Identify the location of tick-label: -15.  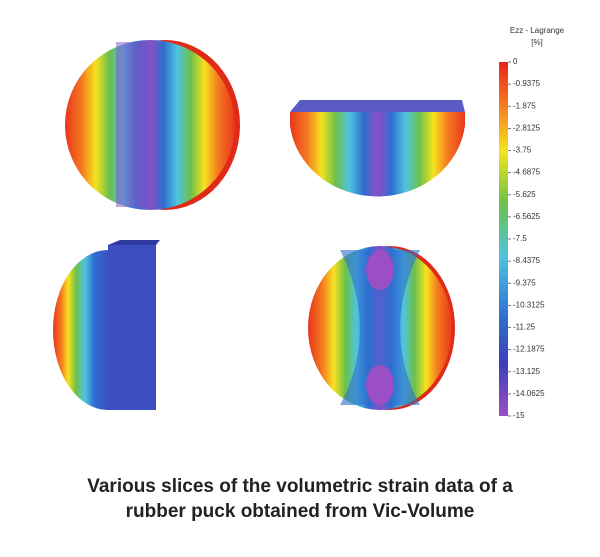
(519, 415).